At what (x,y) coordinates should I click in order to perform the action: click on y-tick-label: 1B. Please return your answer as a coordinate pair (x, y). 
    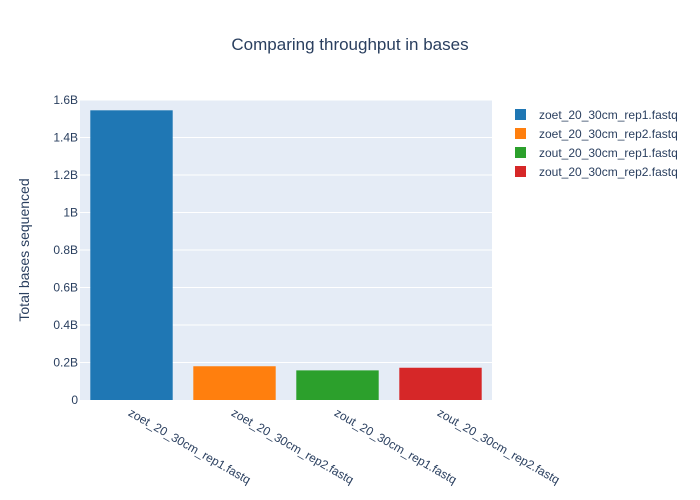
    Looking at the image, I should click on (70, 213).